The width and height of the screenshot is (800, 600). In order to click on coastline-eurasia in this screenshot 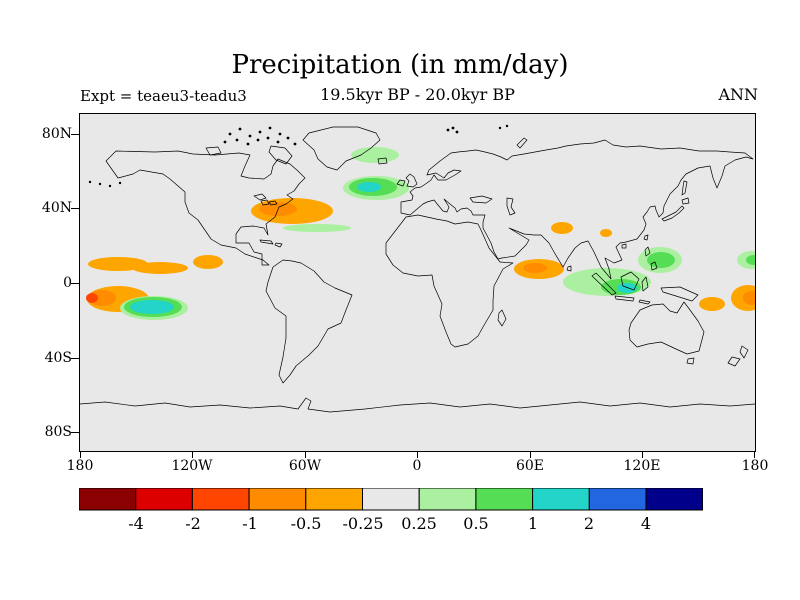, I will do `click(577, 209)`.